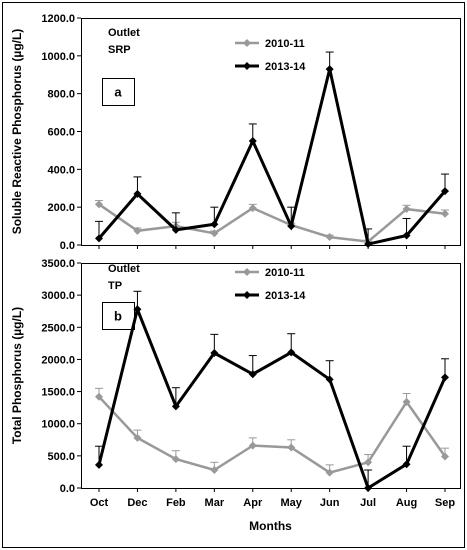  I want to click on y-tick-label: 800.0, so click(61, 95).